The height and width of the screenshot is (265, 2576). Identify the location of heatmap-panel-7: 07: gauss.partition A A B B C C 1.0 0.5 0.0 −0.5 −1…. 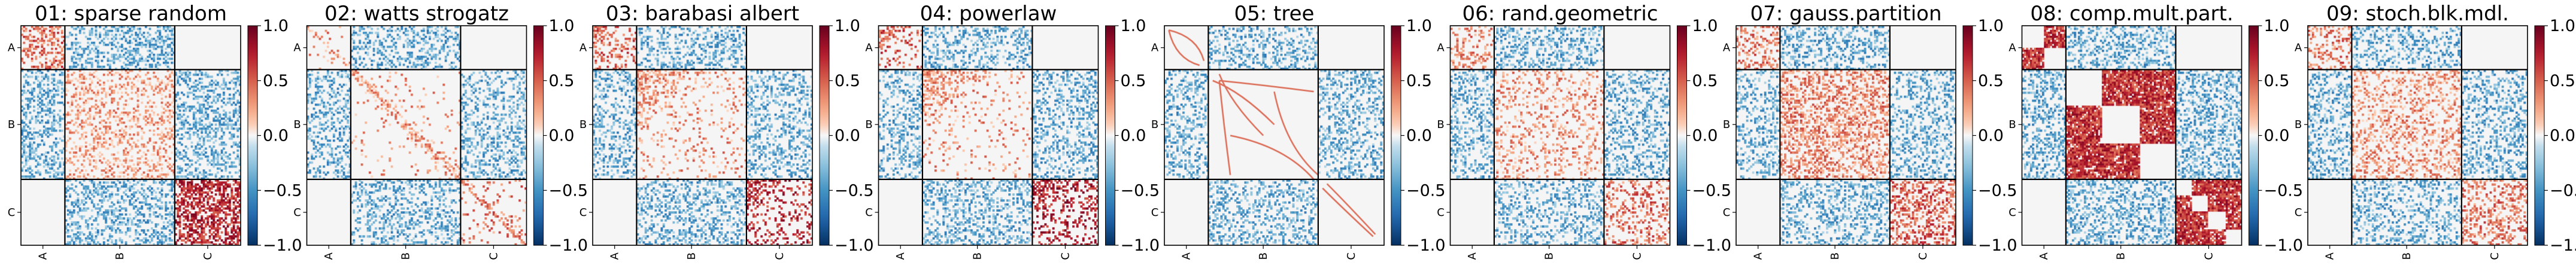
(1870, 131).